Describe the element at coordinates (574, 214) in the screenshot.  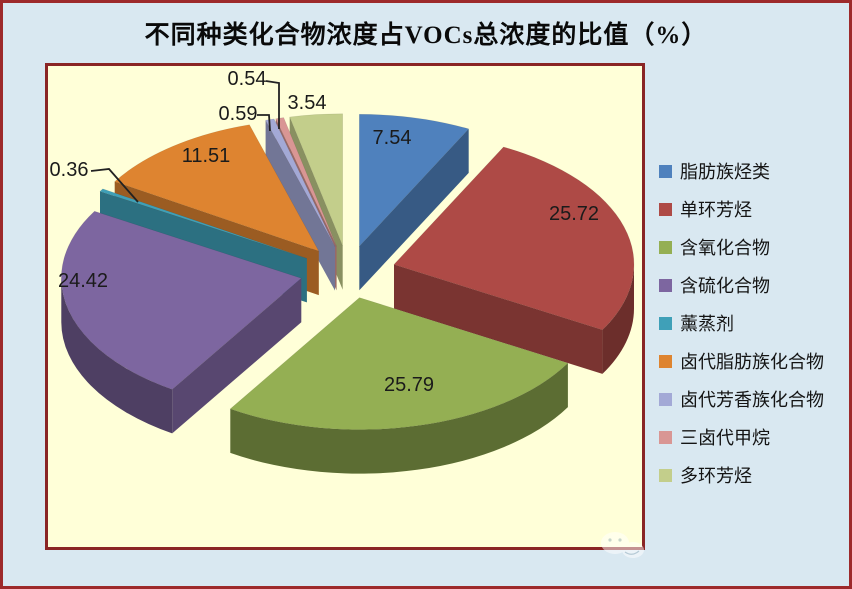
I see `data-label: 25.72` at that location.